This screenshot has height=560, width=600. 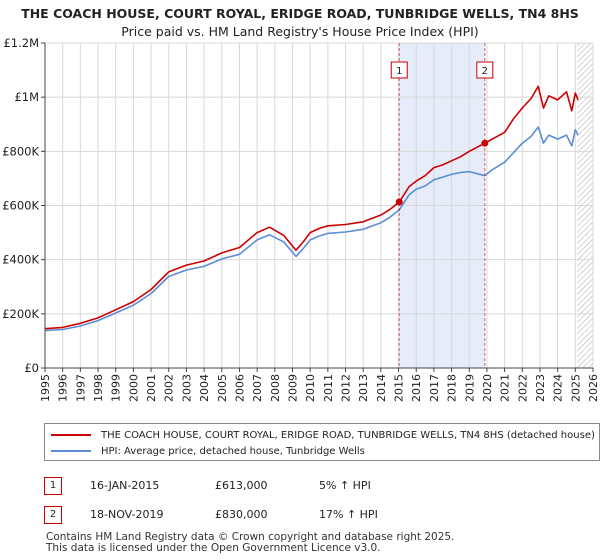 What do you see at coordinates (241, 514) in the screenshot?
I see `transaction-price: £830,000` at bounding box center [241, 514].